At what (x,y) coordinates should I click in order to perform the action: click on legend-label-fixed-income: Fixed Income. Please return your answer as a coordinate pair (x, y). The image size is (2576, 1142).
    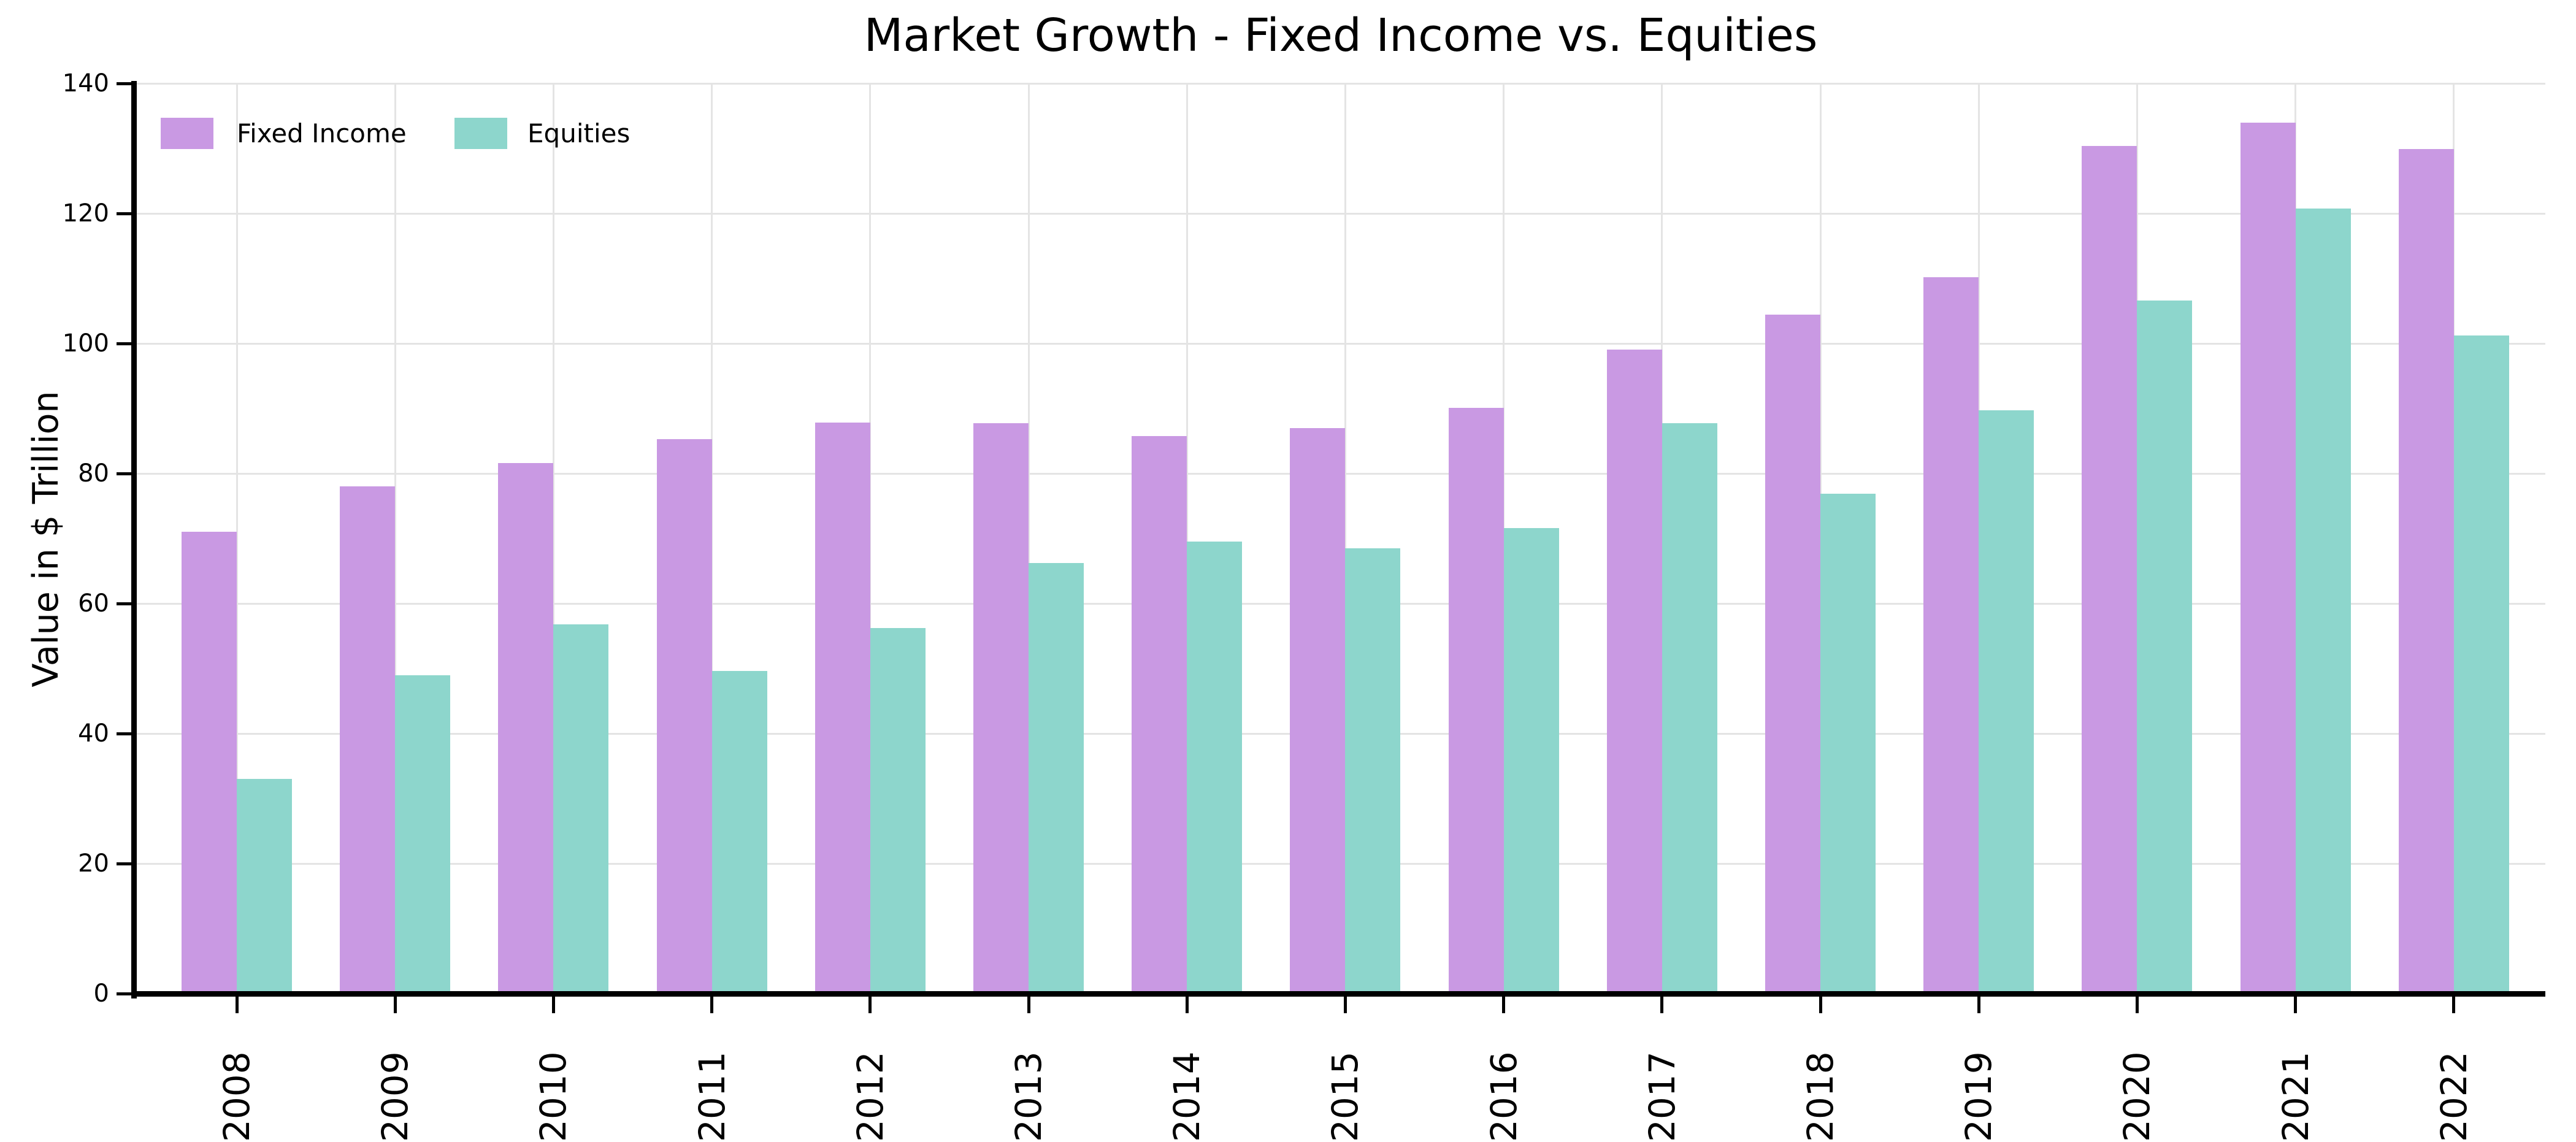
    Looking at the image, I should click on (322, 133).